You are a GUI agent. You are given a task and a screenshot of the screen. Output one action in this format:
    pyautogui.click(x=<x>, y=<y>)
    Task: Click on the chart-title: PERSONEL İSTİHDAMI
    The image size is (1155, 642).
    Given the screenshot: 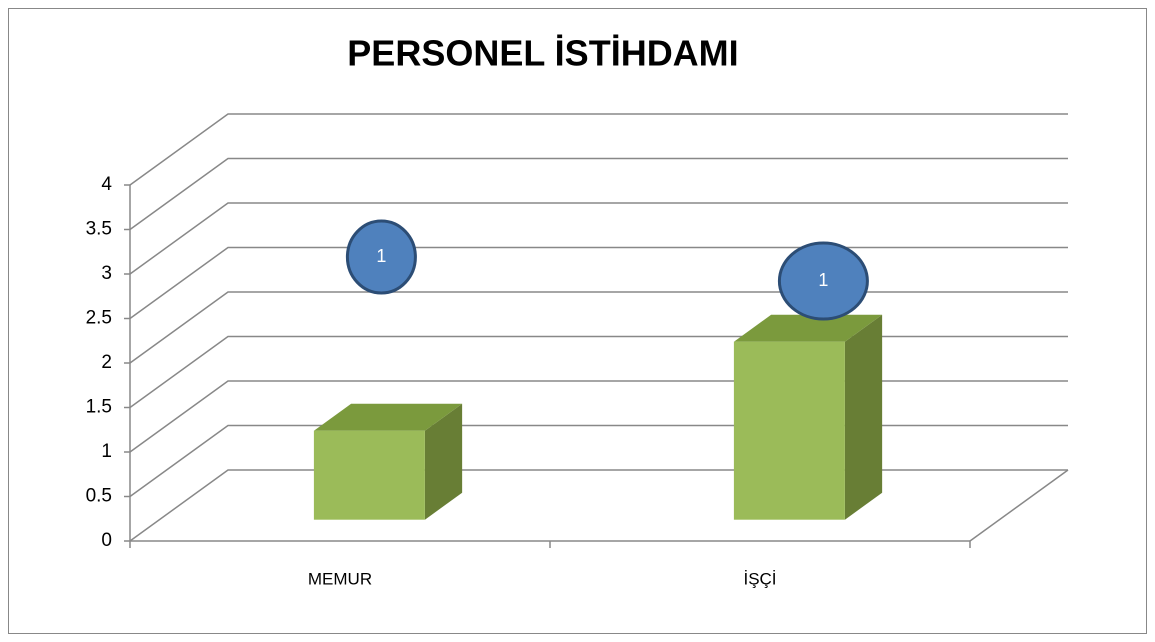 What is the action you would take?
    pyautogui.click(x=542, y=53)
    